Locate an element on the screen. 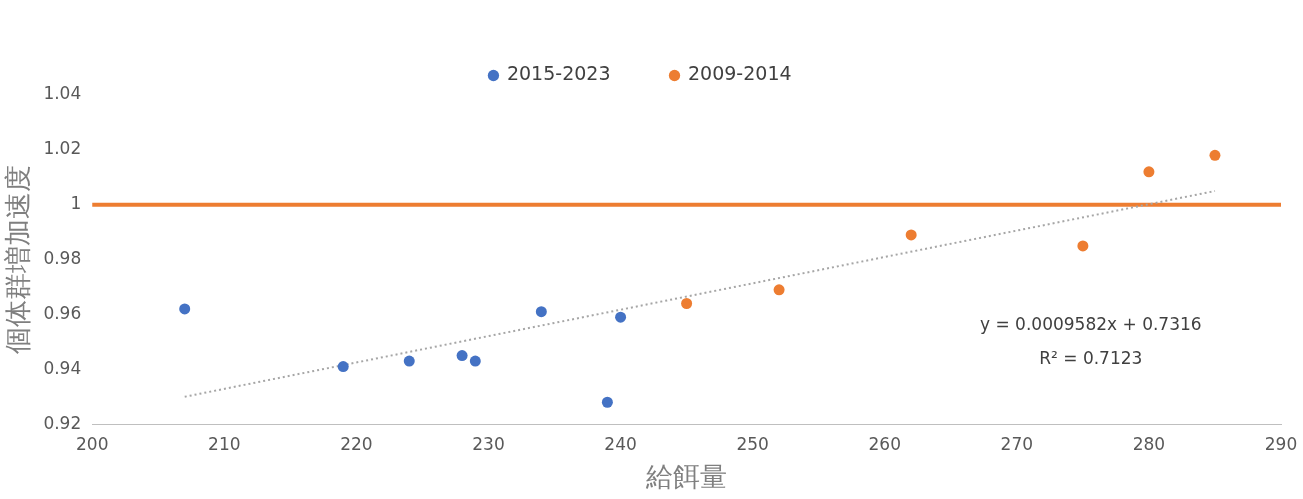 Image resolution: width=1303 pixels, height=499 pixels. y-tick-label: 0.96 is located at coordinates (62, 312).